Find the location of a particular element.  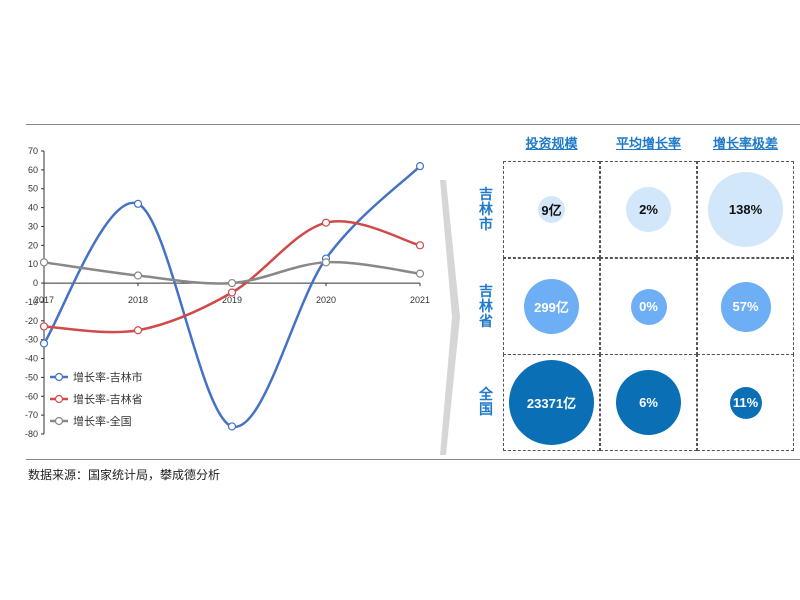

matrix-cell: 57% is located at coordinates (745, 306).